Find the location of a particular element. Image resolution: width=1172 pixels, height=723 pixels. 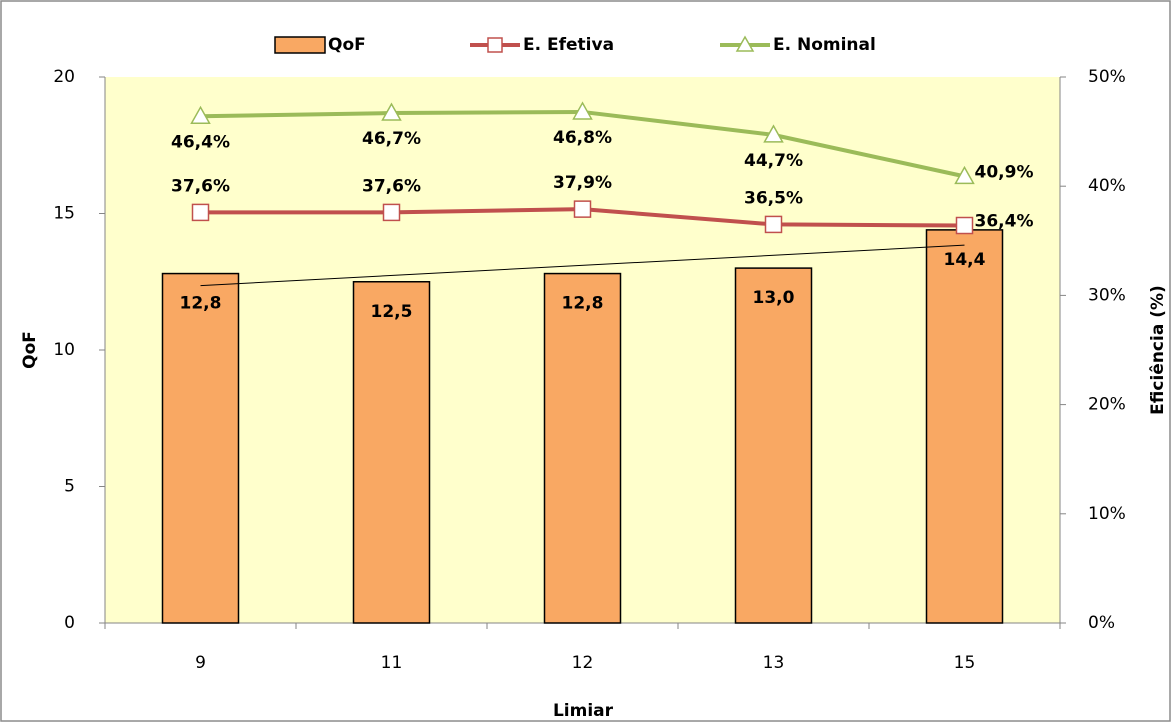

data-label: 14,4 is located at coordinates (965, 260).